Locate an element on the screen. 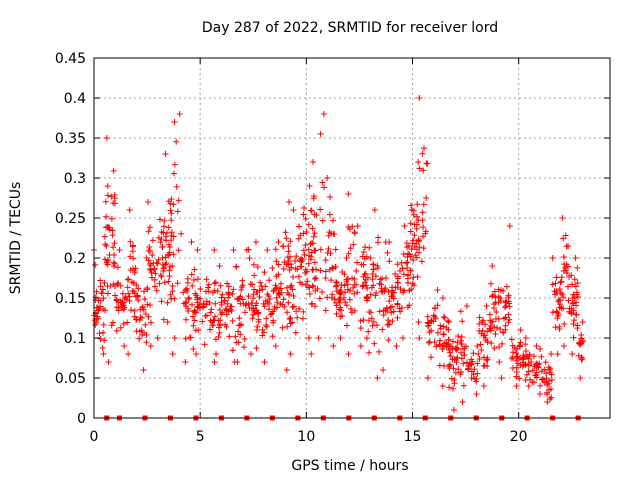 The width and height of the screenshot is (640, 480). x-tick-label: 15 is located at coordinates (413, 437).